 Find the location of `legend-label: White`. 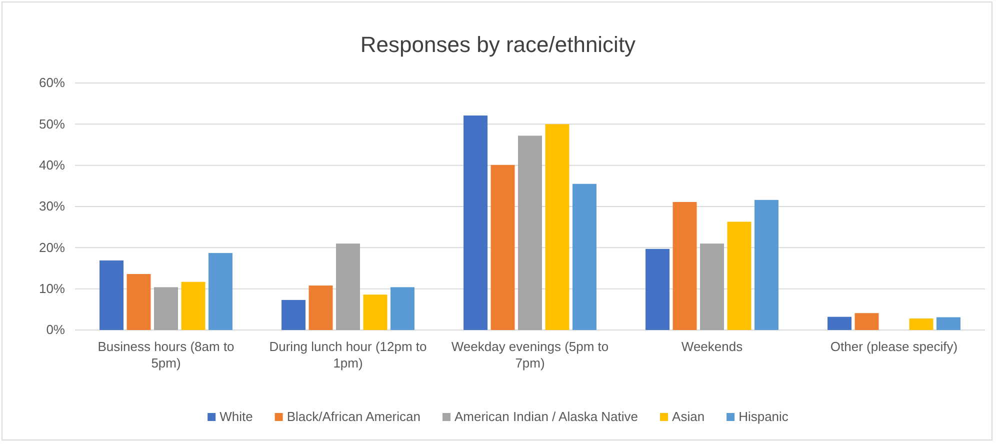

legend-label: White is located at coordinates (236, 416).